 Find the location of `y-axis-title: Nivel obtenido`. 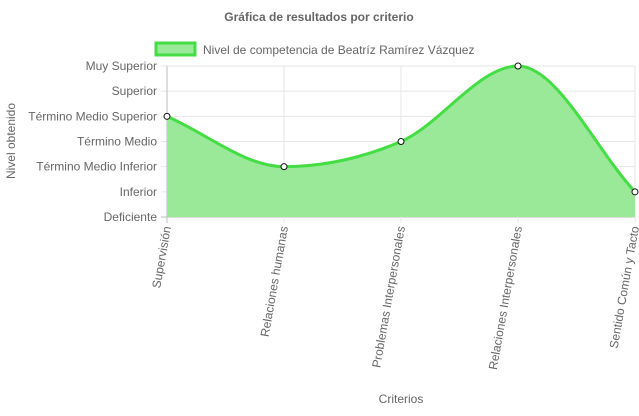

y-axis-title: Nivel obtenido is located at coordinates (11, 141).